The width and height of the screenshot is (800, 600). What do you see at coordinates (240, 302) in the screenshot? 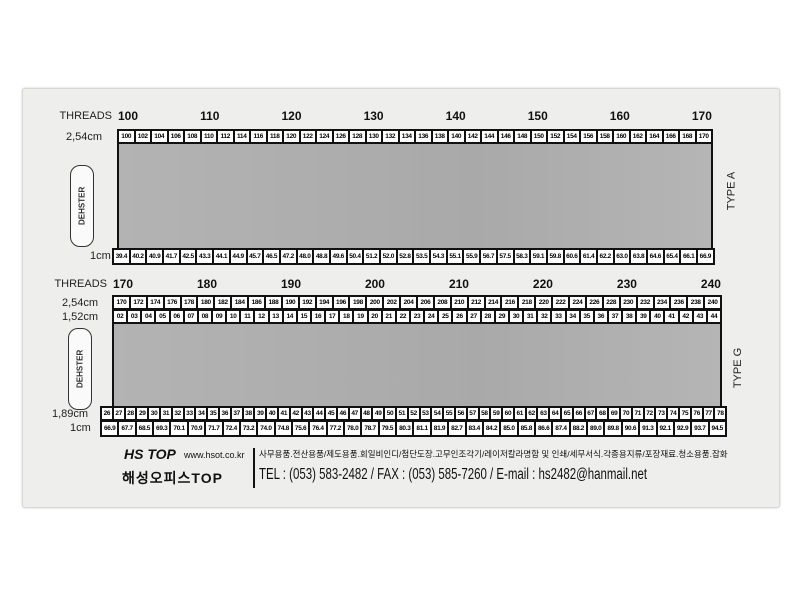
I see `scale-cell: 184` at bounding box center [240, 302].